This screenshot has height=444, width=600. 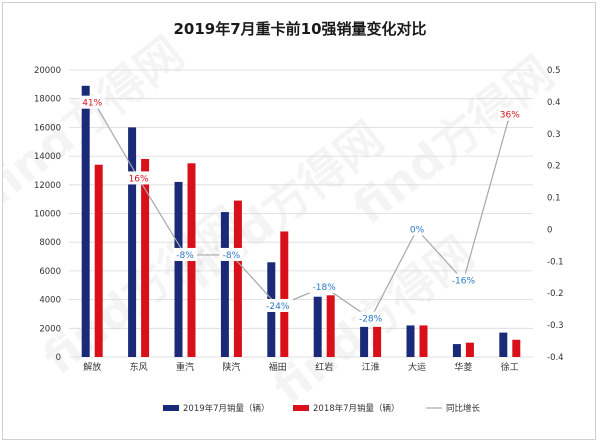 What do you see at coordinates (554, 167) in the screenshot?
I see `y-right-tick-label: 0.2` at bounding box center [554, 167].